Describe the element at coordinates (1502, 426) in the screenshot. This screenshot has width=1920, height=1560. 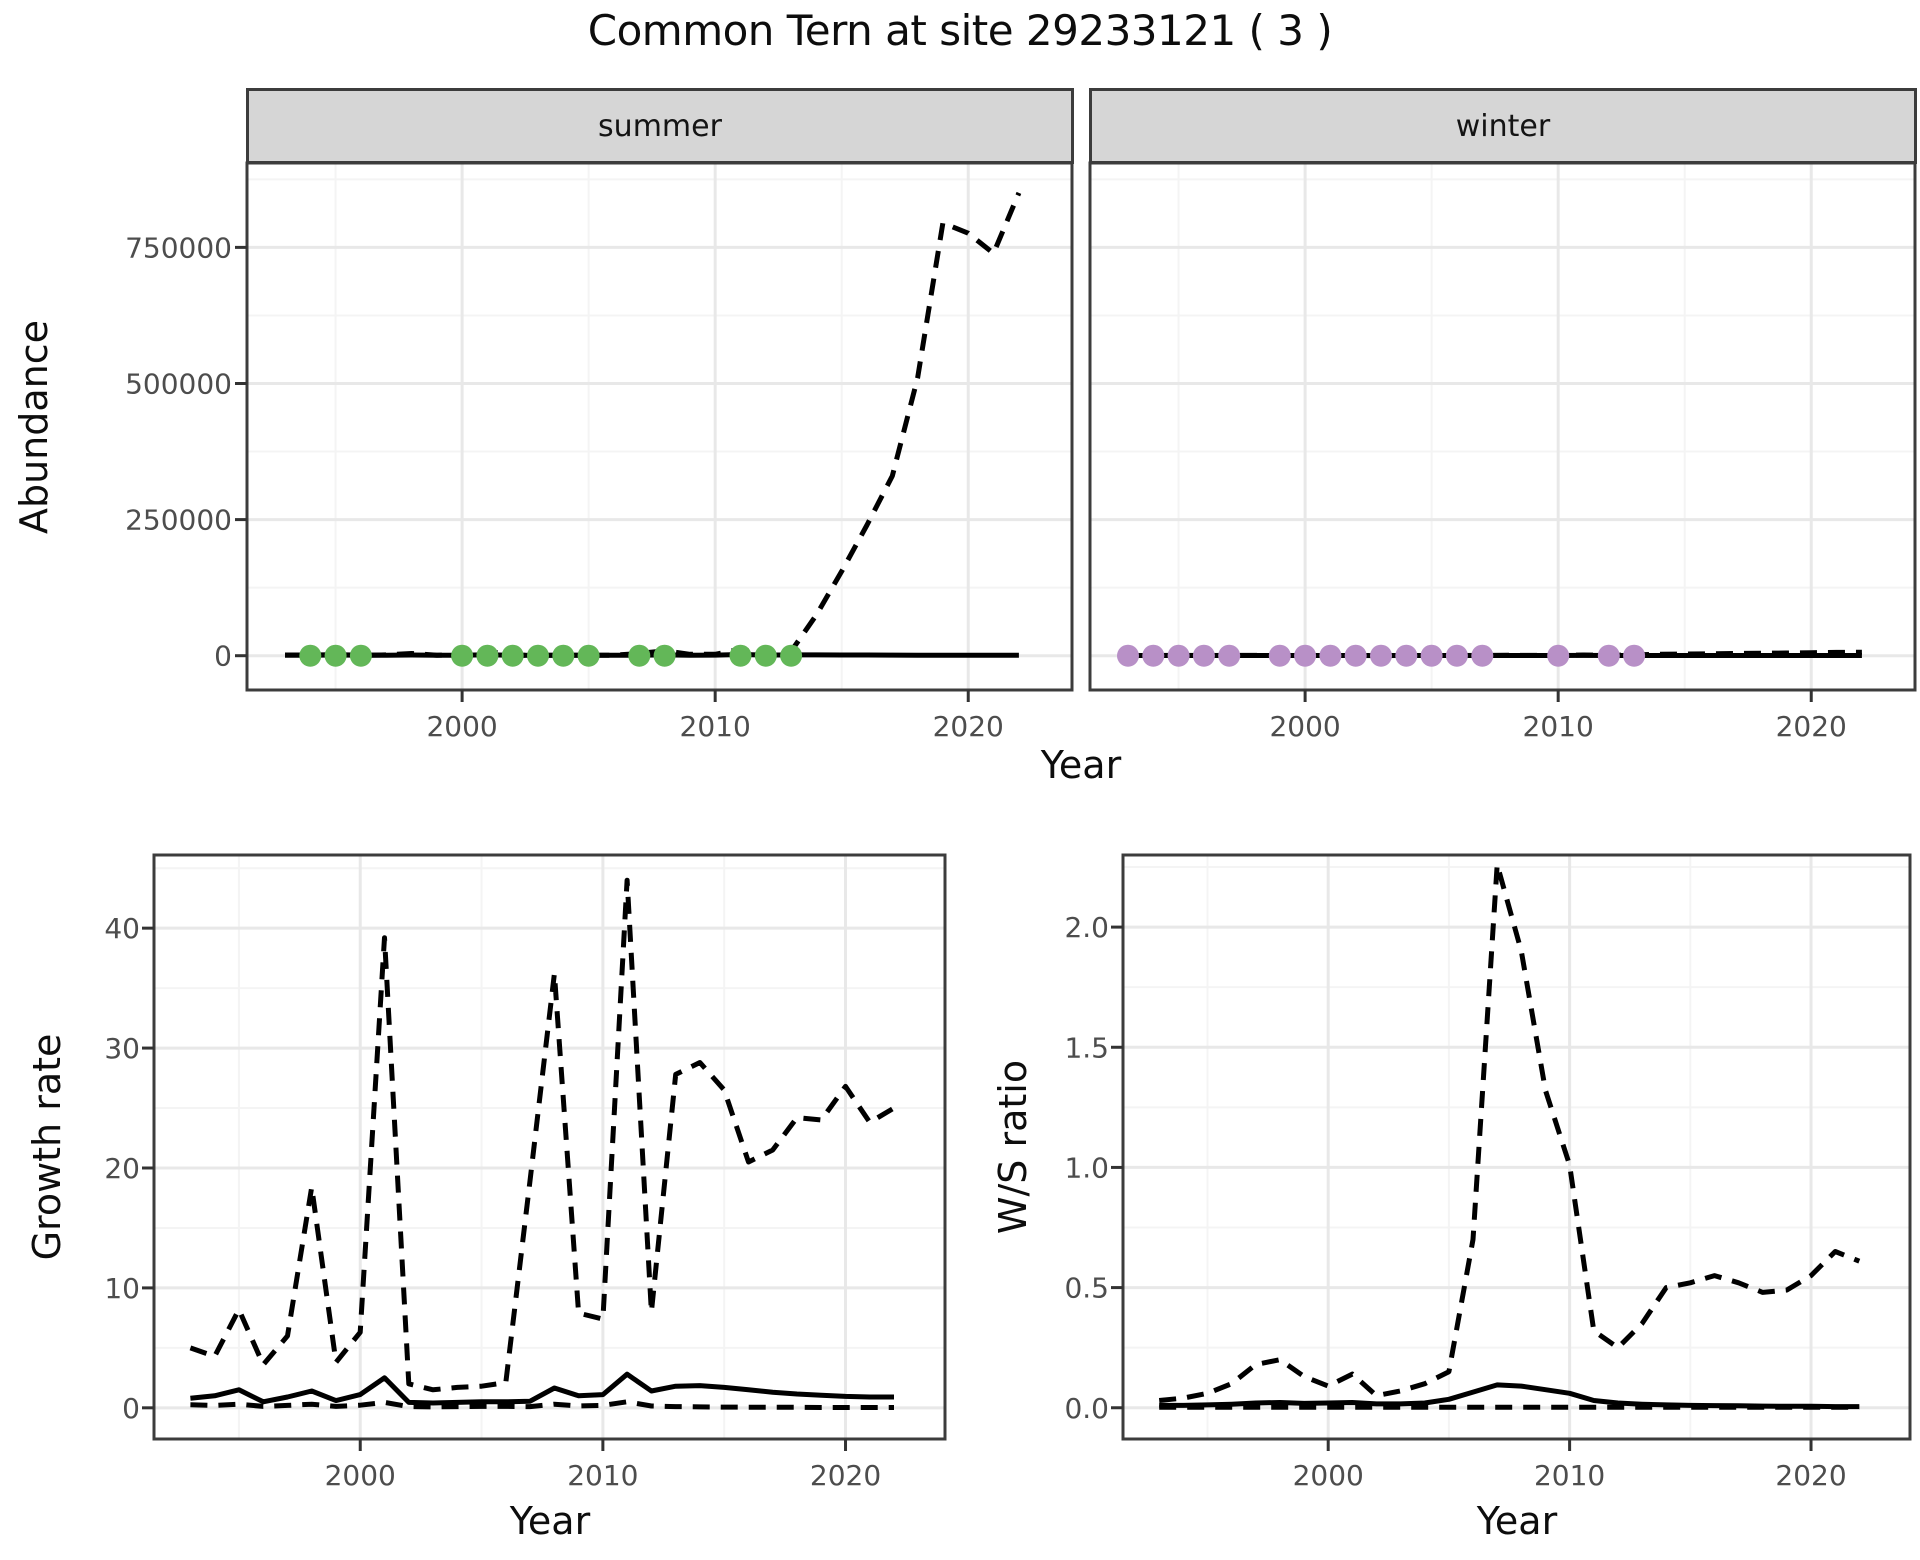
I see `abundance_winter-panel-background` at that location.